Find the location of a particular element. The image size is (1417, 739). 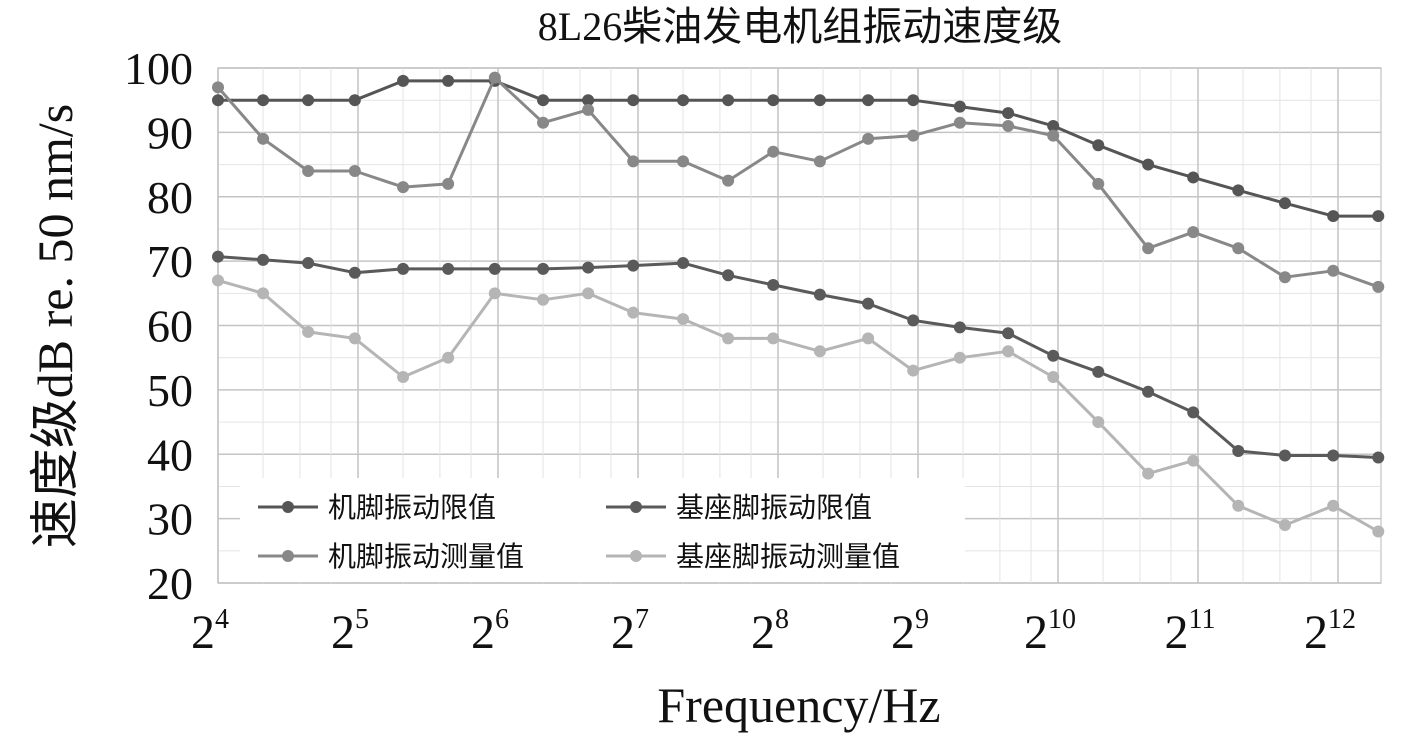

legend-item: 机脚振动限值 is located at coordinates (377, 507).